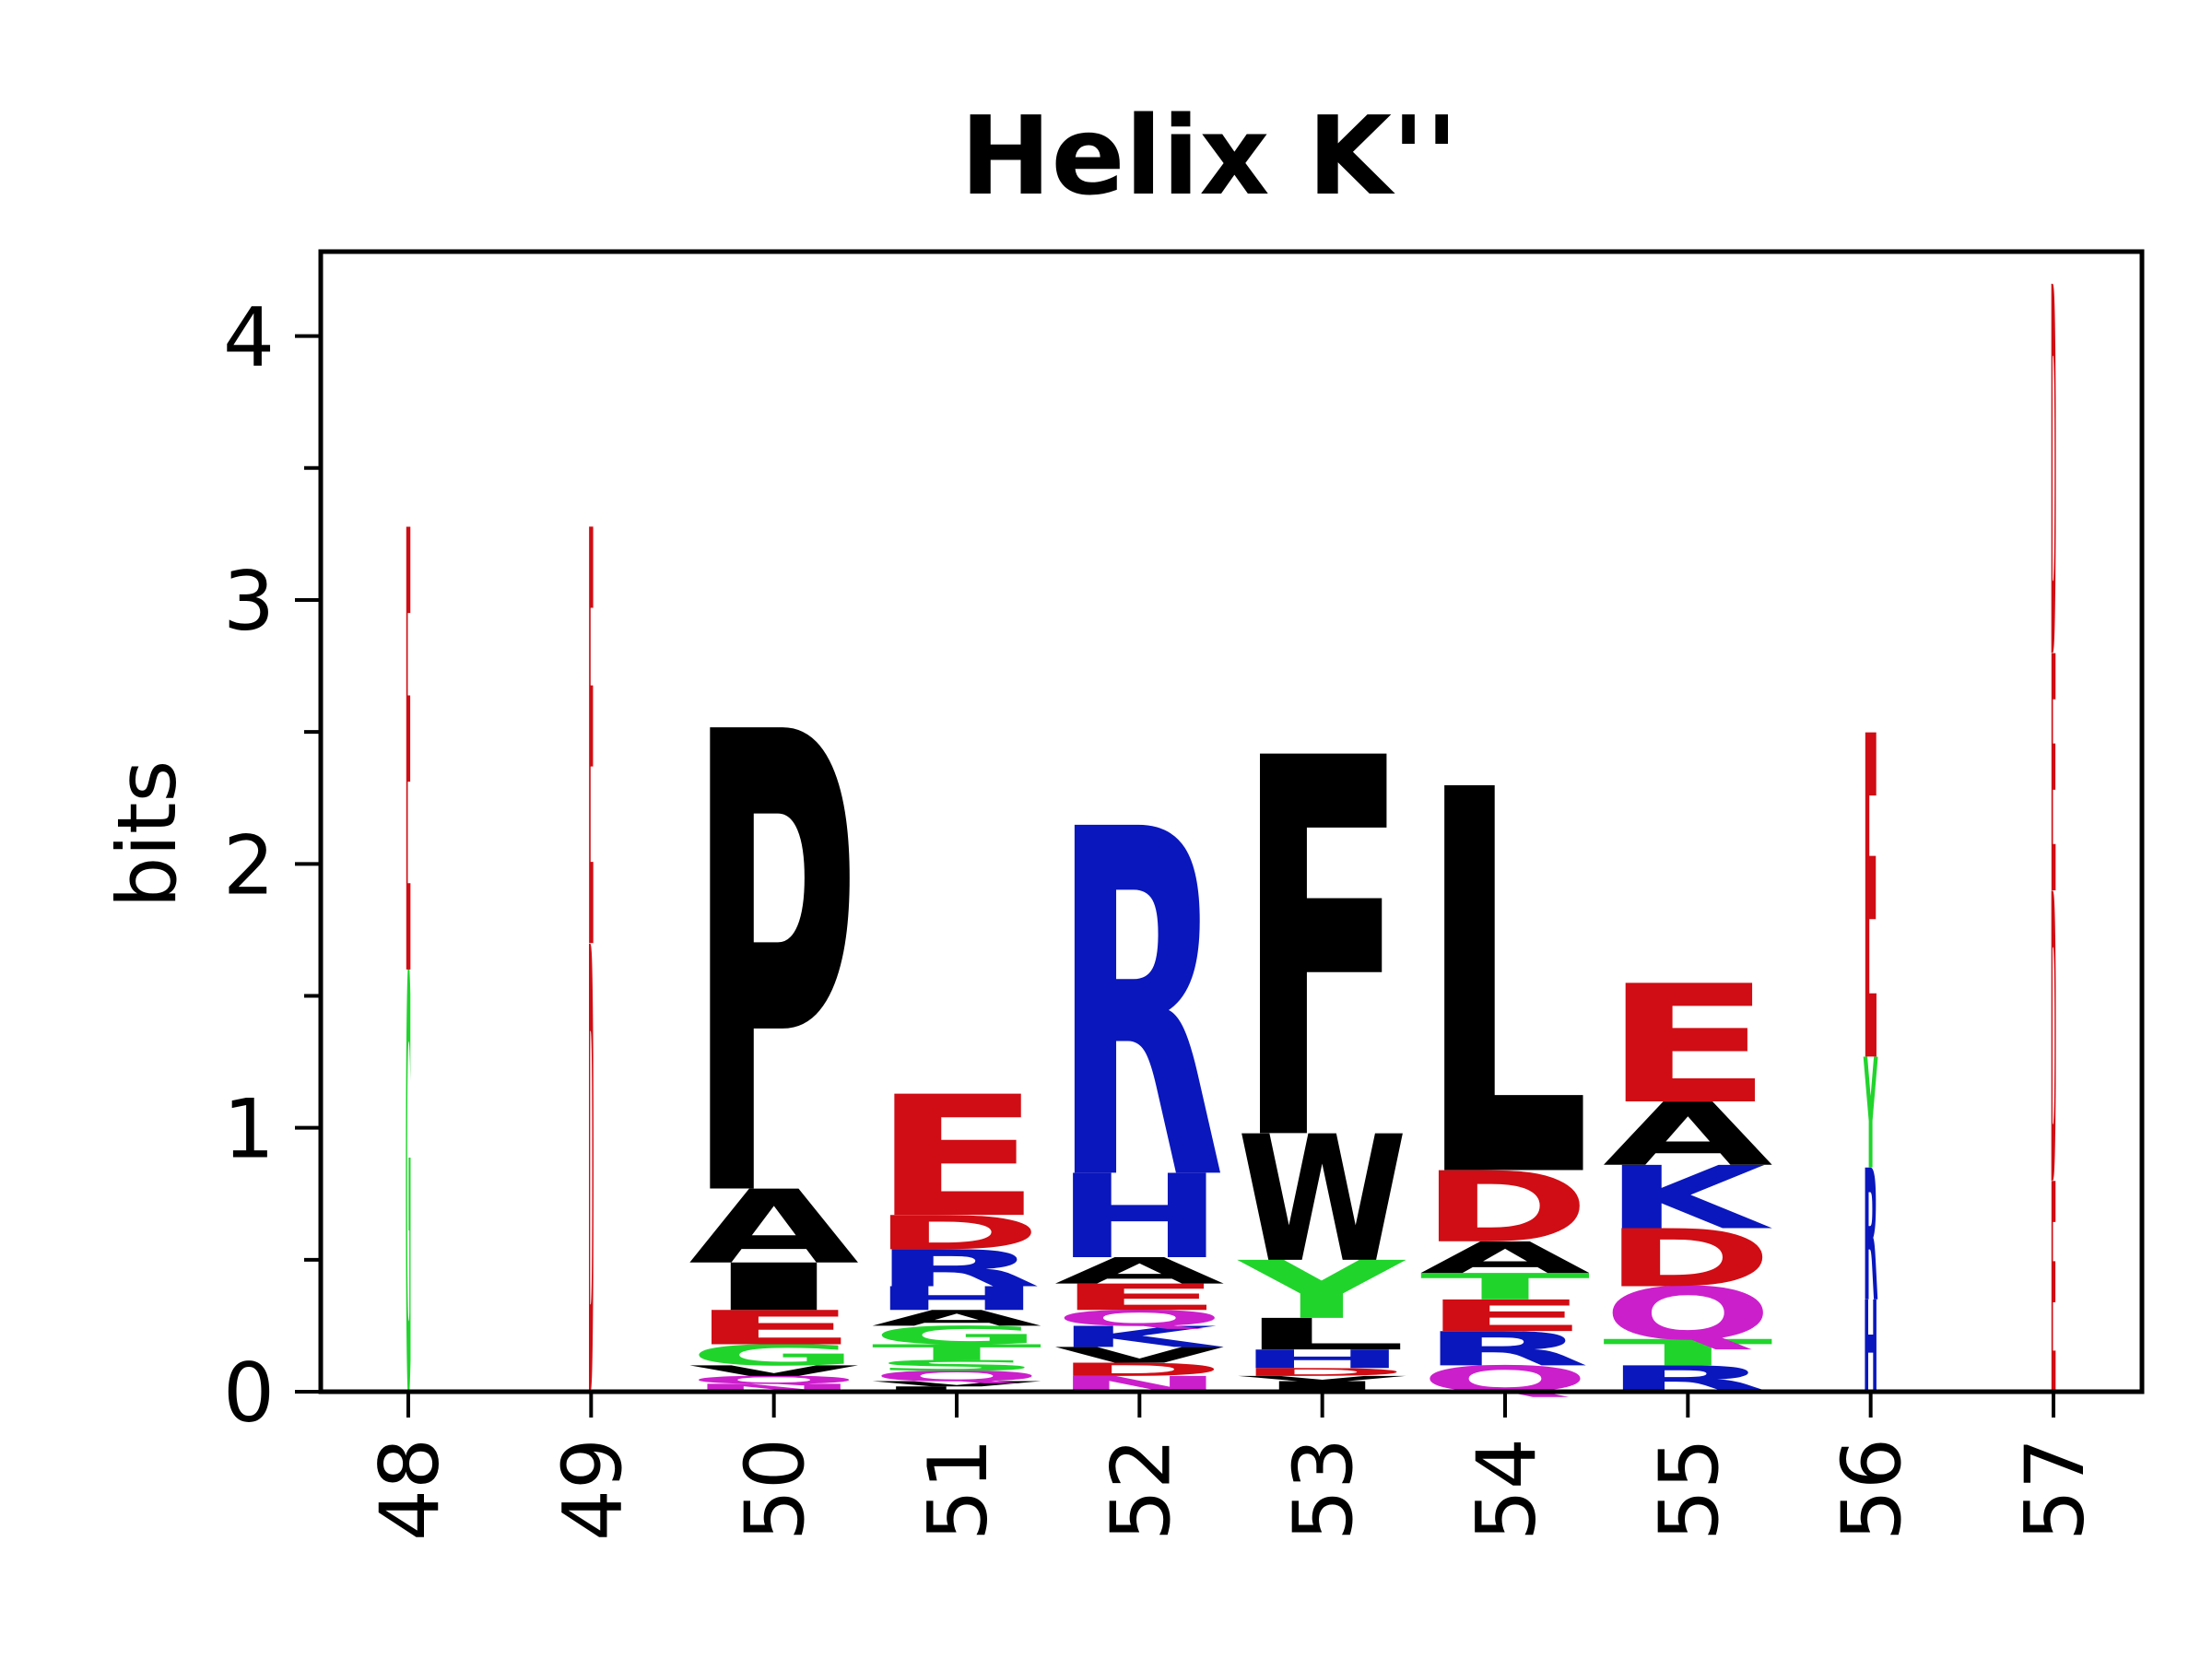  What do you see at coordinates (773, 969) in the screenshot?
I see `logo-letter-P: P` at bounding box center [773, 969].